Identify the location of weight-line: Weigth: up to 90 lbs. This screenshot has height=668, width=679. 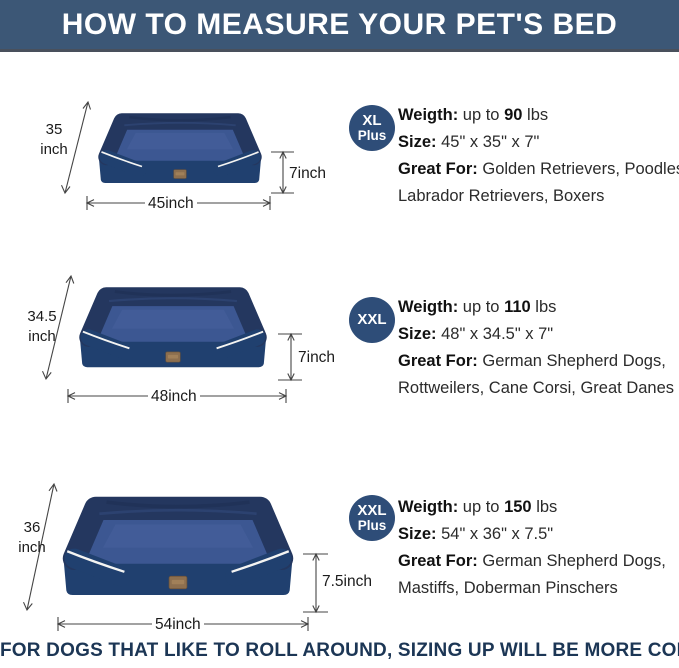
(473, 115).